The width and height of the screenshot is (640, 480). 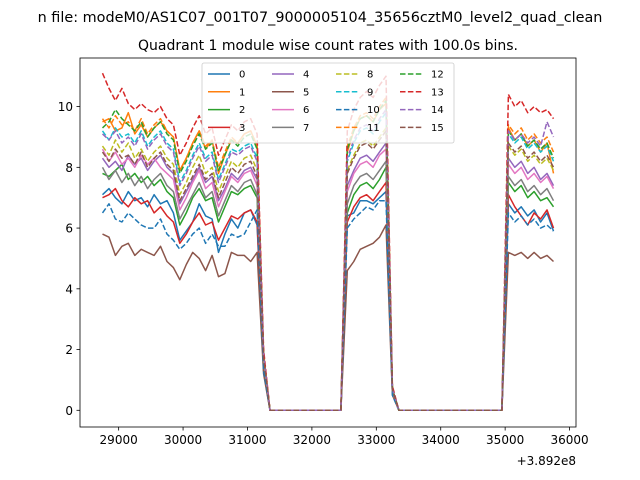 What do you see at coordinates (344, 437) in the screenshot?
I see `x-axis: 29000 30000 31000 32000 33000 34000 35000 36000` at bounding box center [344, 437].